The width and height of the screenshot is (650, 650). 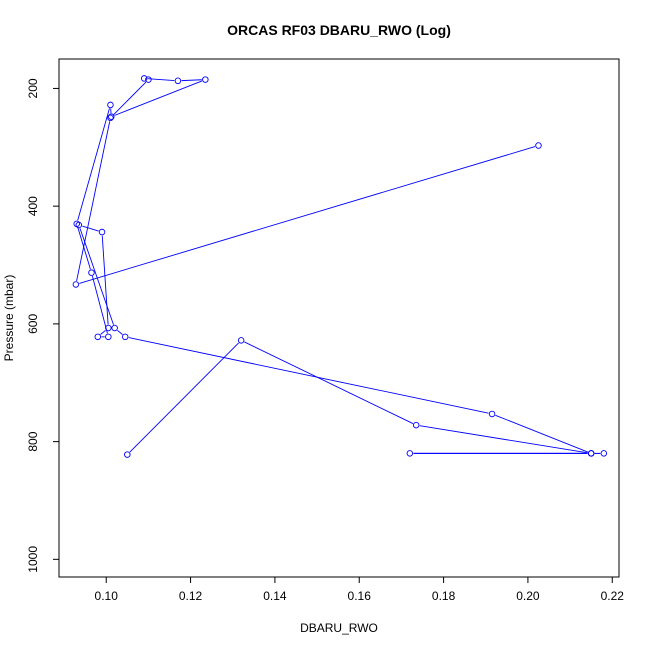 I want to click on x-tick-label: 0.20, so click(x=528, y=596).